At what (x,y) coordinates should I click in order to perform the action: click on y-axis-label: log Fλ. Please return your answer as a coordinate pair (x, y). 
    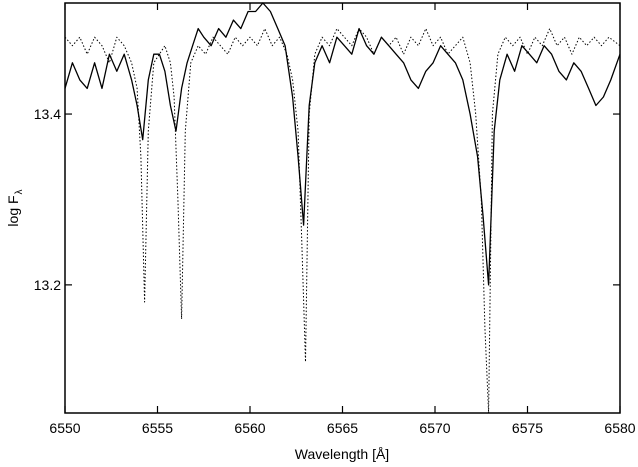
    Looking at the image, I should click on (15, 207).